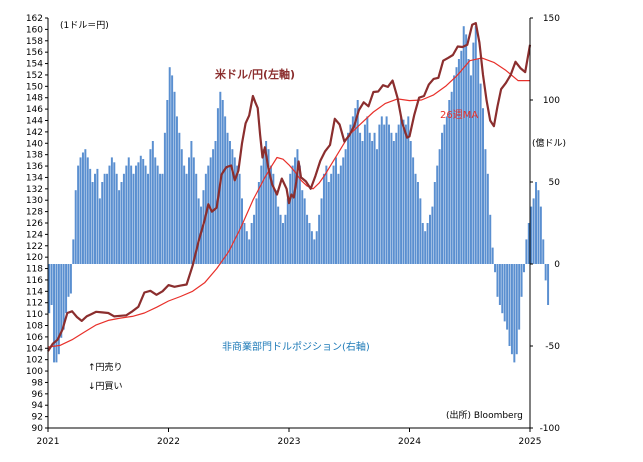 This screenshot has width=643, height=462. I want to click on ma26-series-label: 26週MA, so click(459, 115).